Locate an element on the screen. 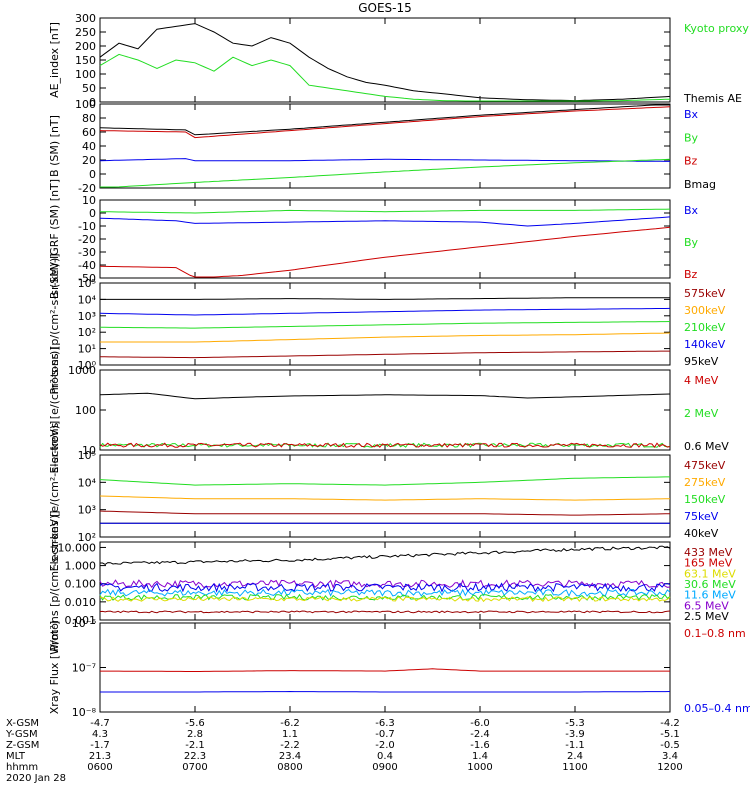 The image size is (750, 800). y-tick-label: 50 is located at coordinates (89, 88).